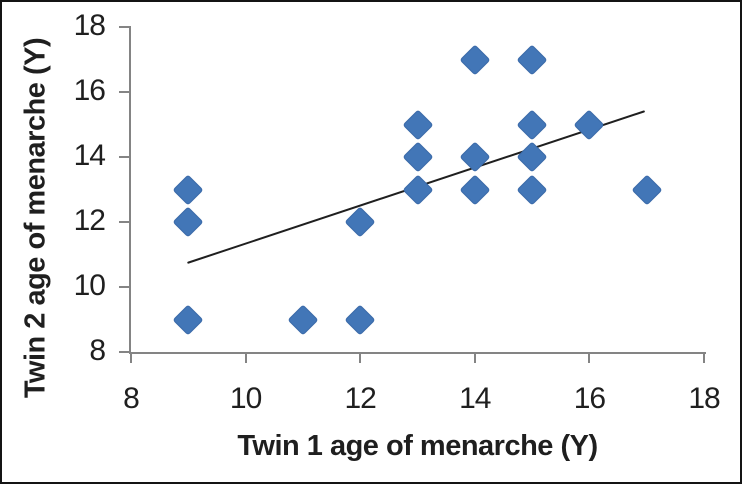 The image size is (742, 484). I want to click on y-tick-label: 16, so click(89, 90).